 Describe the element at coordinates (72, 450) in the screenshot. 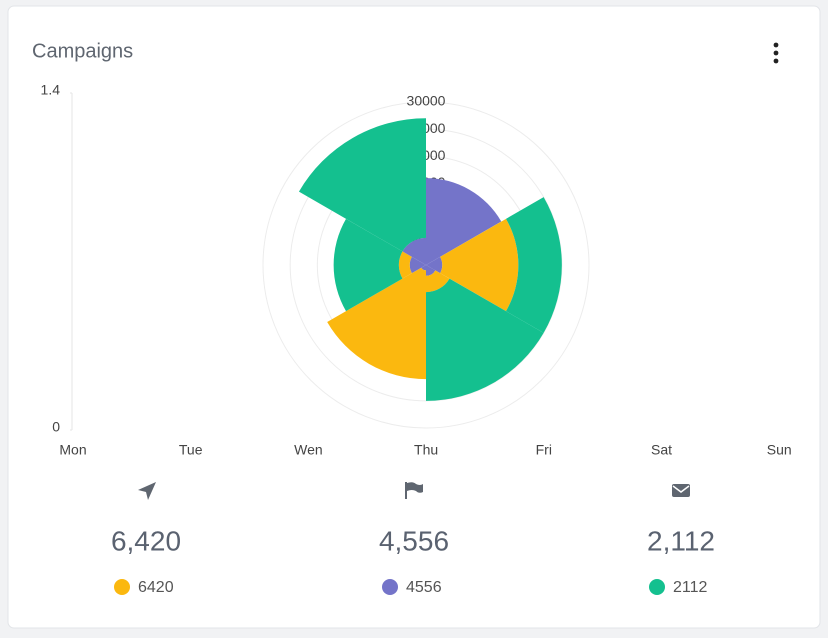

I see `x-tick-label: Mon` at that location.